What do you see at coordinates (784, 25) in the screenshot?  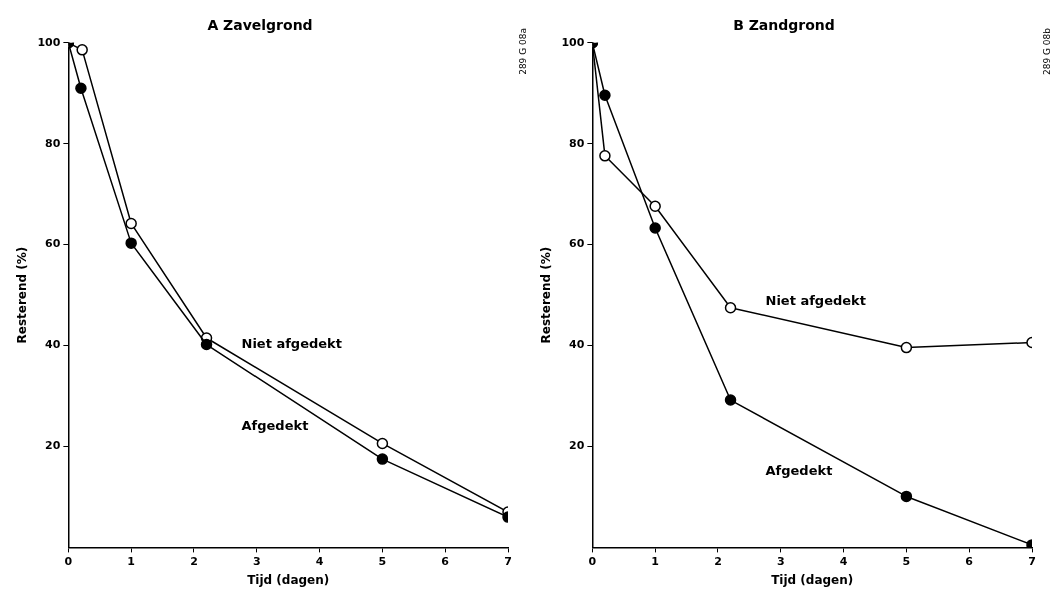 I see `chart-title: B Zandgrond` at bounding box center [784, 25].